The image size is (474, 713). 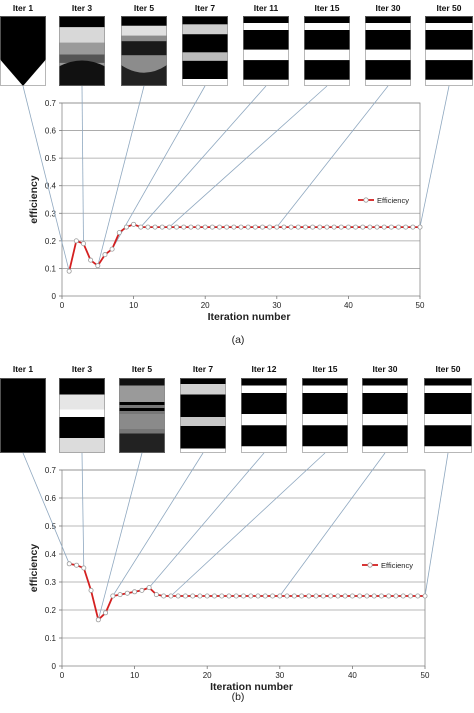 What do you see at coordinates (144, 8) in the screenshot?
I see `thumbnail-label: Iter 5` at bounding box center [144, 8].